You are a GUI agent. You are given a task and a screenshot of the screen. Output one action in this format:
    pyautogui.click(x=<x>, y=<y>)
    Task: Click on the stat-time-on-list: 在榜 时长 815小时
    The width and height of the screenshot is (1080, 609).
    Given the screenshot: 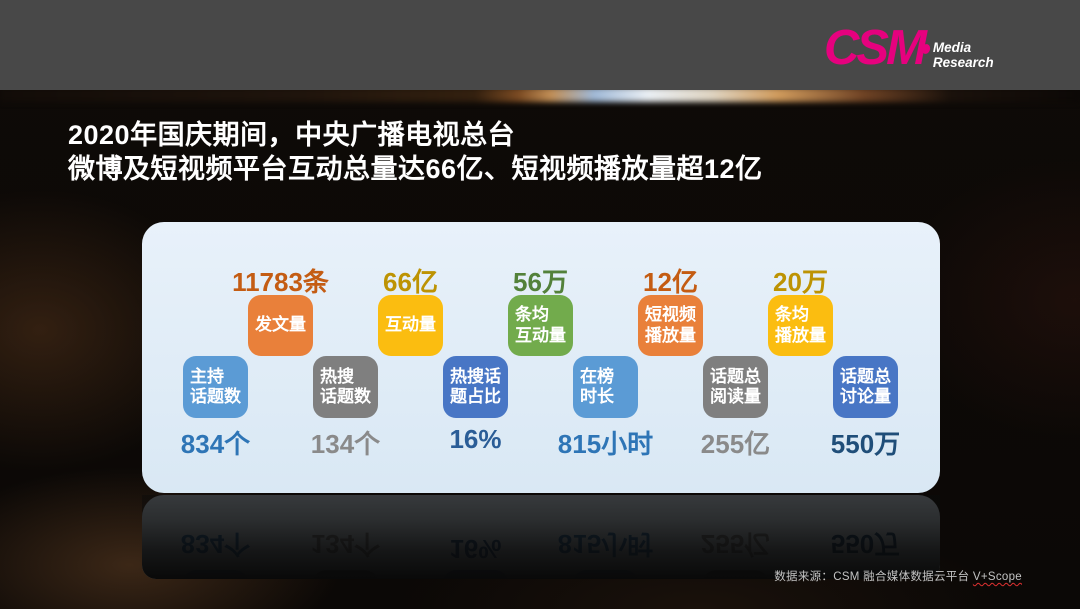 What is the action you would take?
    pyautogui.click(x=605, y=362)
    